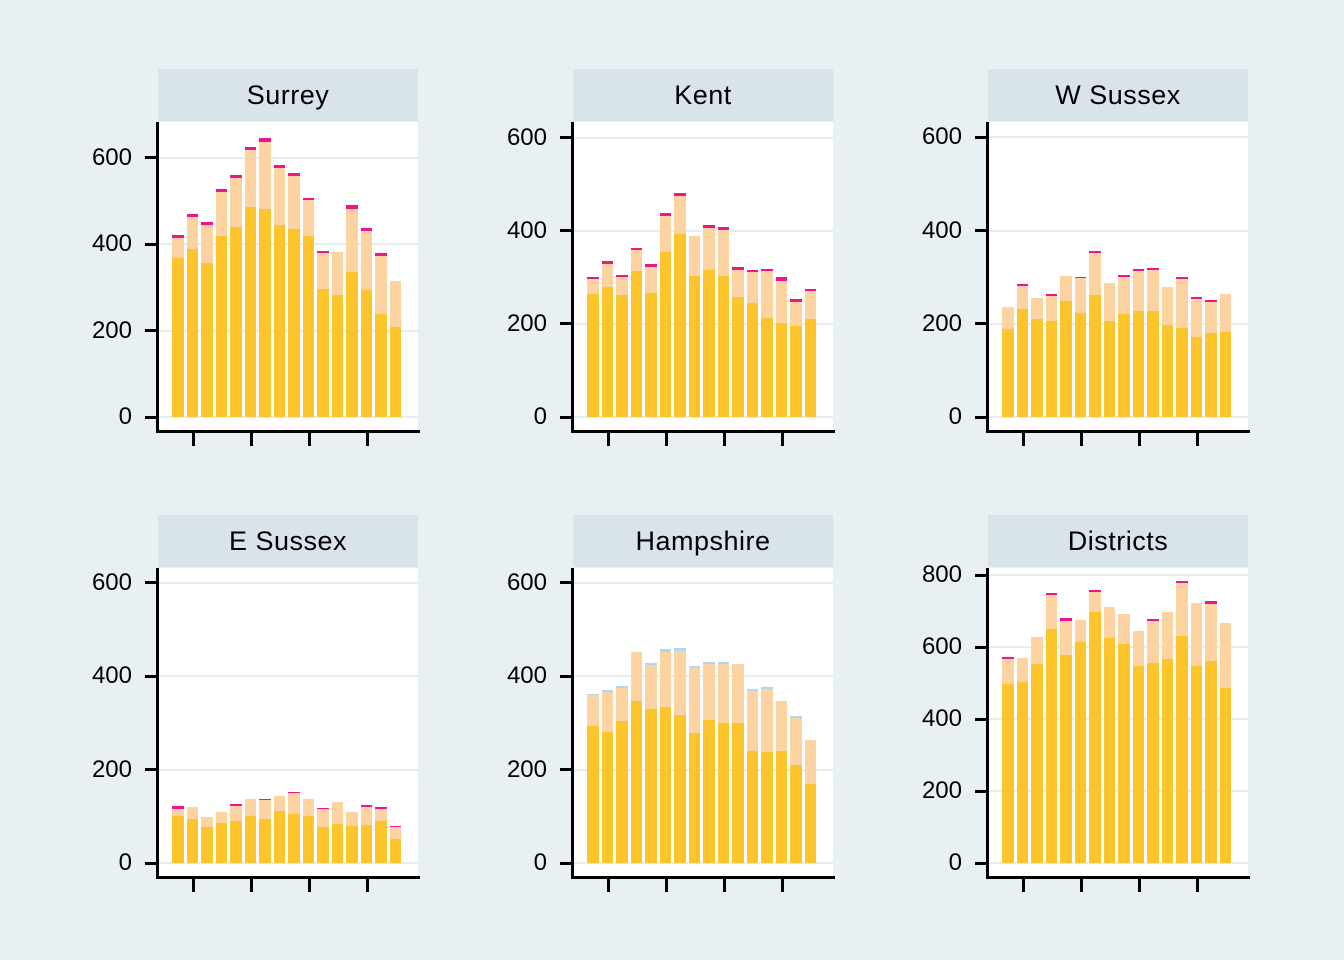 Image resolution: width=1344 pixels, height=960 pixels. I want to click on panel-header-band: Hampshire, so click(703, 541).